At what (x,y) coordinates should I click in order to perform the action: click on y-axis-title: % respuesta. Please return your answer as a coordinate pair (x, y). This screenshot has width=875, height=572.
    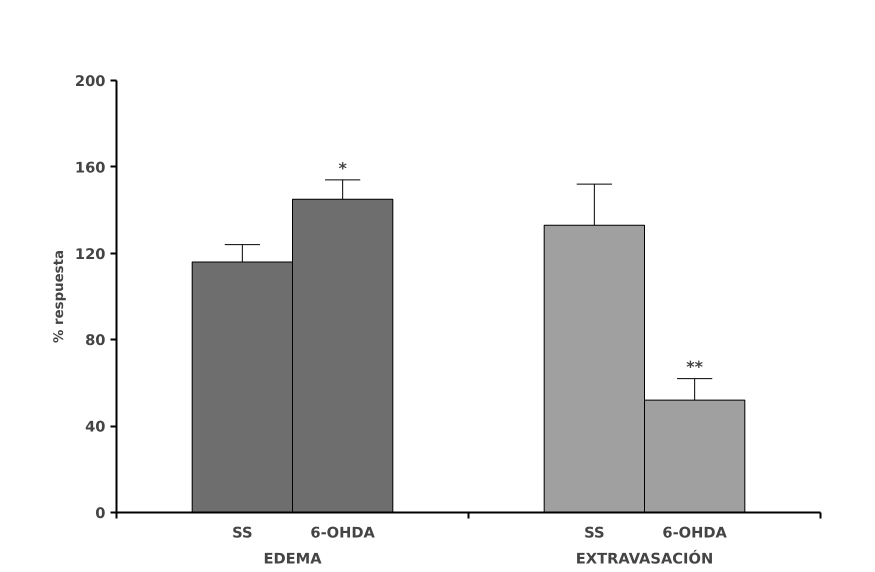
    Looking at the image, I should click on (59, 296).